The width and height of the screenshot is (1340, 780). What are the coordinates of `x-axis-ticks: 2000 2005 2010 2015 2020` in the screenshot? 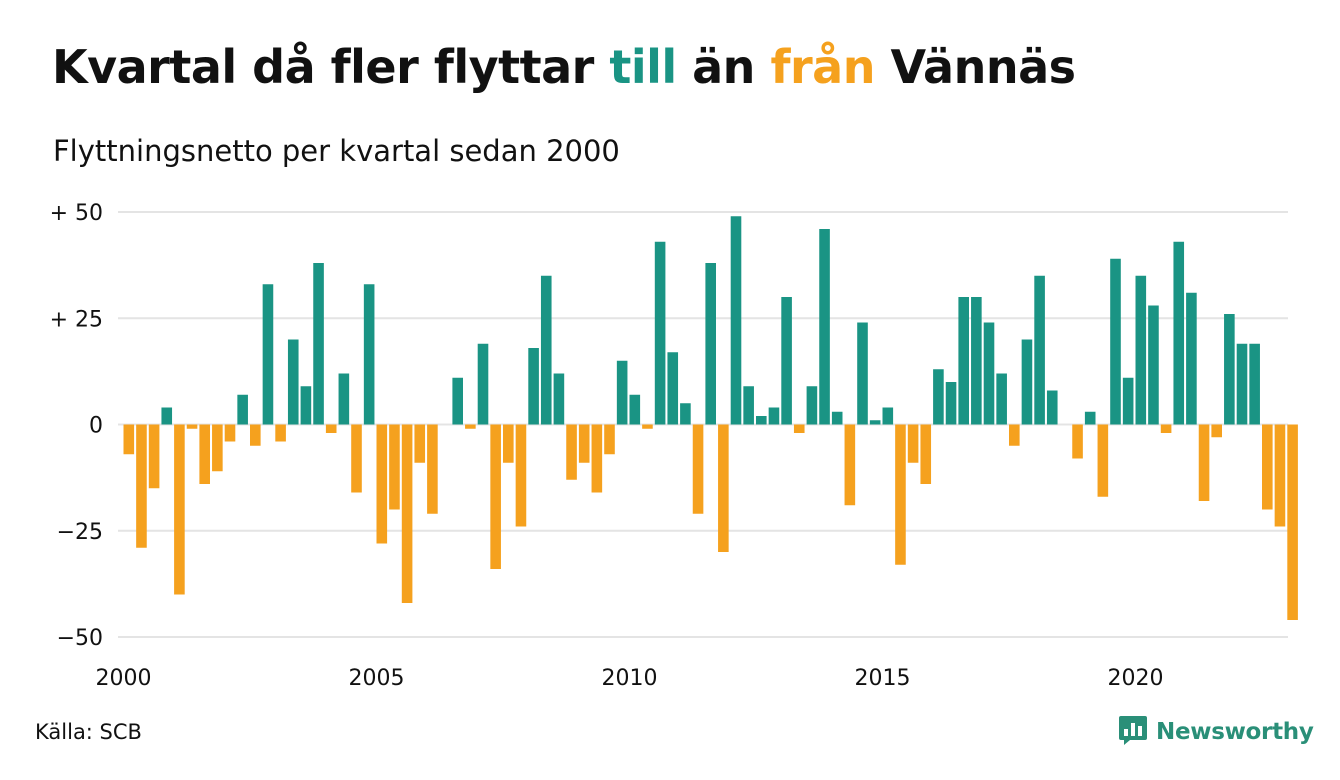 It's located at (630, 678).